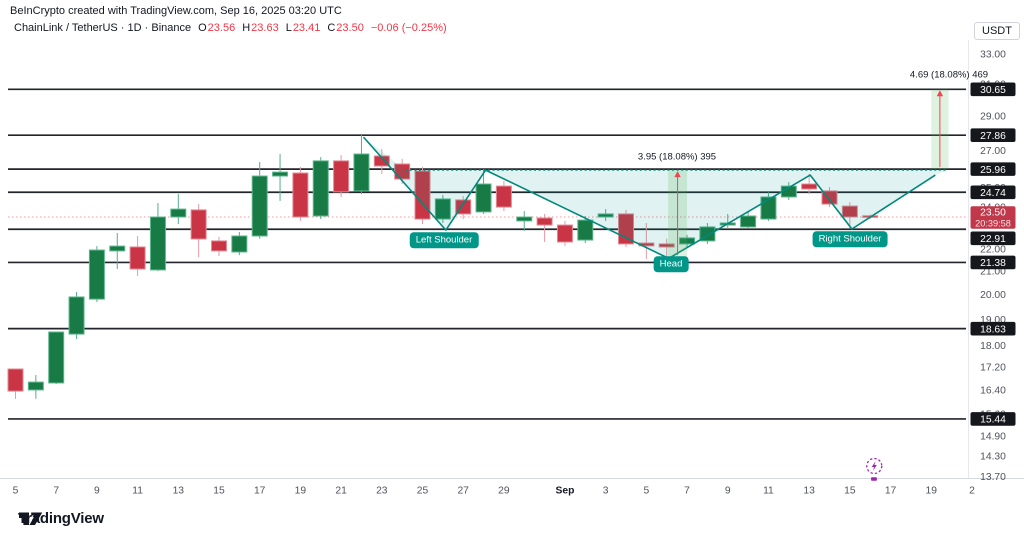  What do you see at coordinates (993, 212) in the screenshot?
I see `current-price-badge-text: 23.50` at bounding box center [993, 212].